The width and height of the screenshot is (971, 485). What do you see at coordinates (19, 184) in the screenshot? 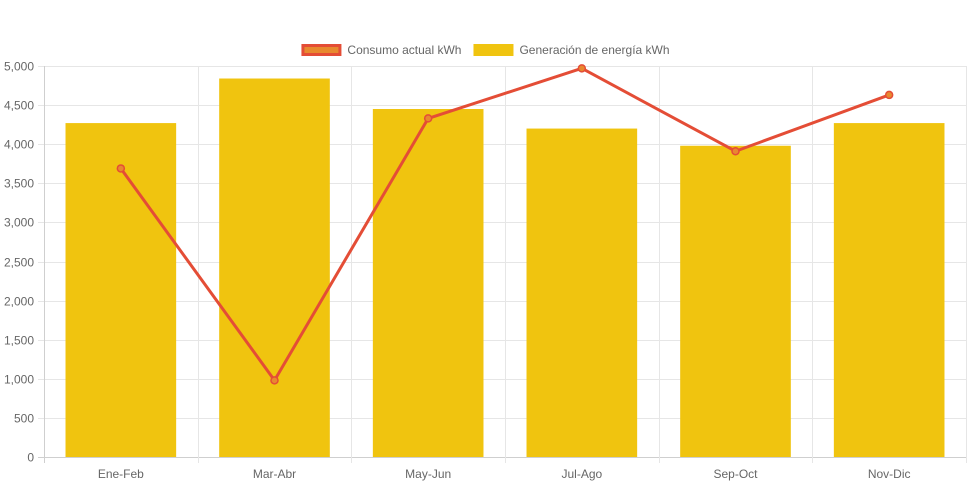
I see `y-tick-label: 3,500` at bounding box center [19, 184].